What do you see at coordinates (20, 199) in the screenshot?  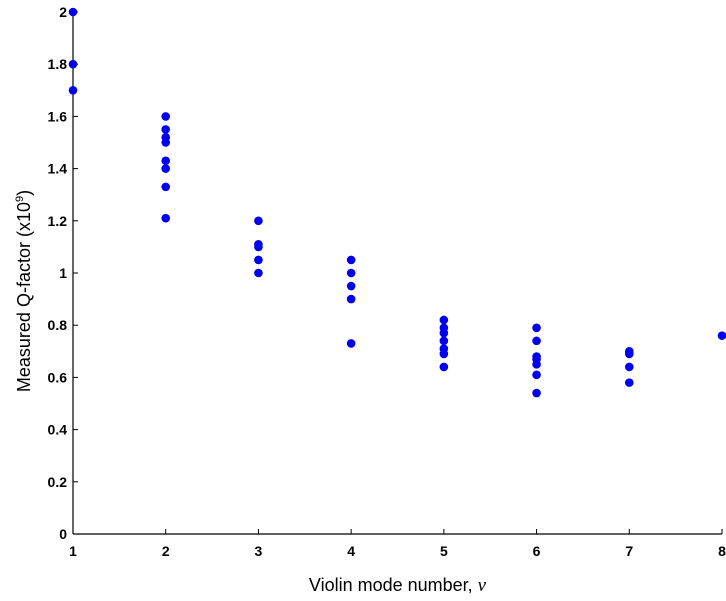 I see `y-axis-label-exponent: 9` at bounding box center [20, 199].